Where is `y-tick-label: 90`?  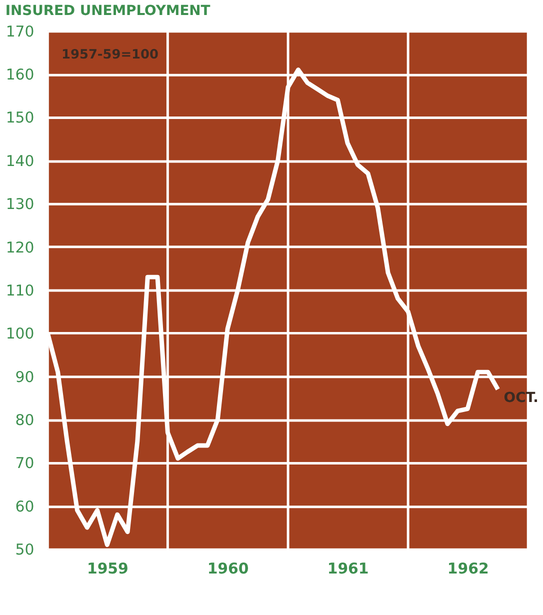
y-tick-label: 90 is located at coordinates (24, 377).